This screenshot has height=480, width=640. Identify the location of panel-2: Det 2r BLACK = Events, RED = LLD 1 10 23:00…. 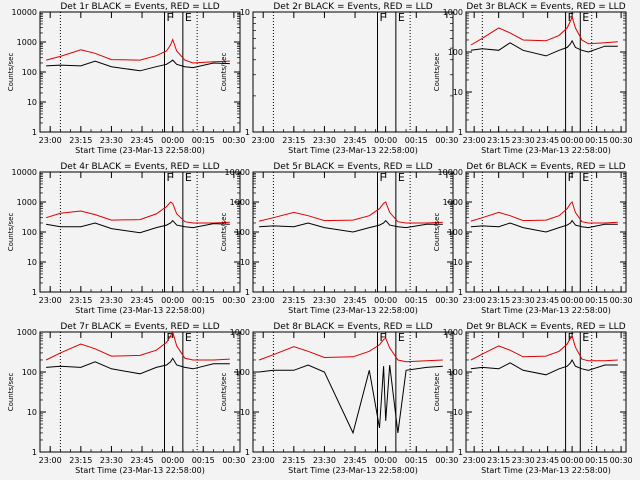
(339, 78).